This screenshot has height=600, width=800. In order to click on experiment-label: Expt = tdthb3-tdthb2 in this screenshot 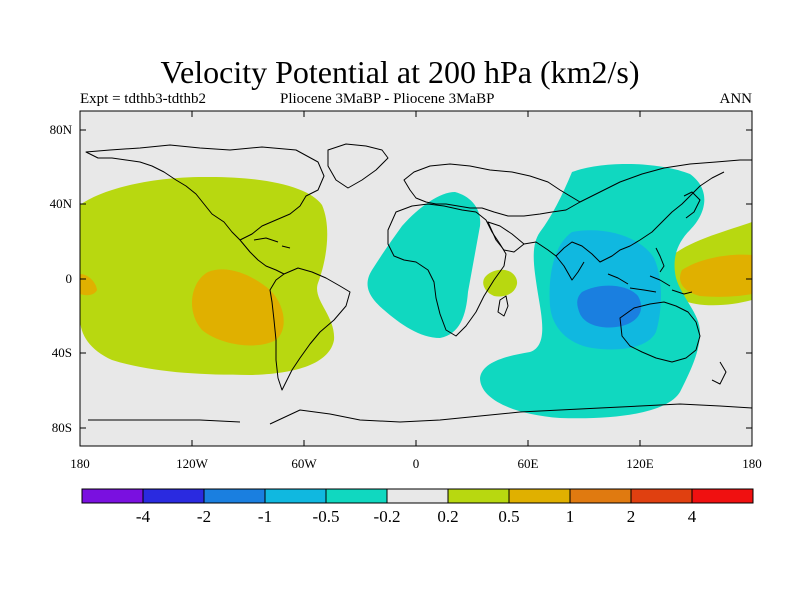, I will do `click(143, 99)`.